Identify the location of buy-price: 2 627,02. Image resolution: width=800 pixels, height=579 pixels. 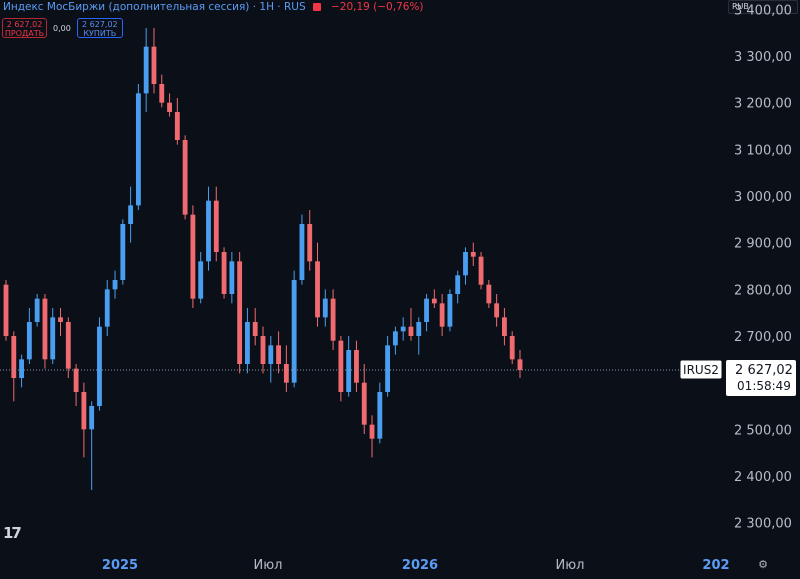
(100, 24).